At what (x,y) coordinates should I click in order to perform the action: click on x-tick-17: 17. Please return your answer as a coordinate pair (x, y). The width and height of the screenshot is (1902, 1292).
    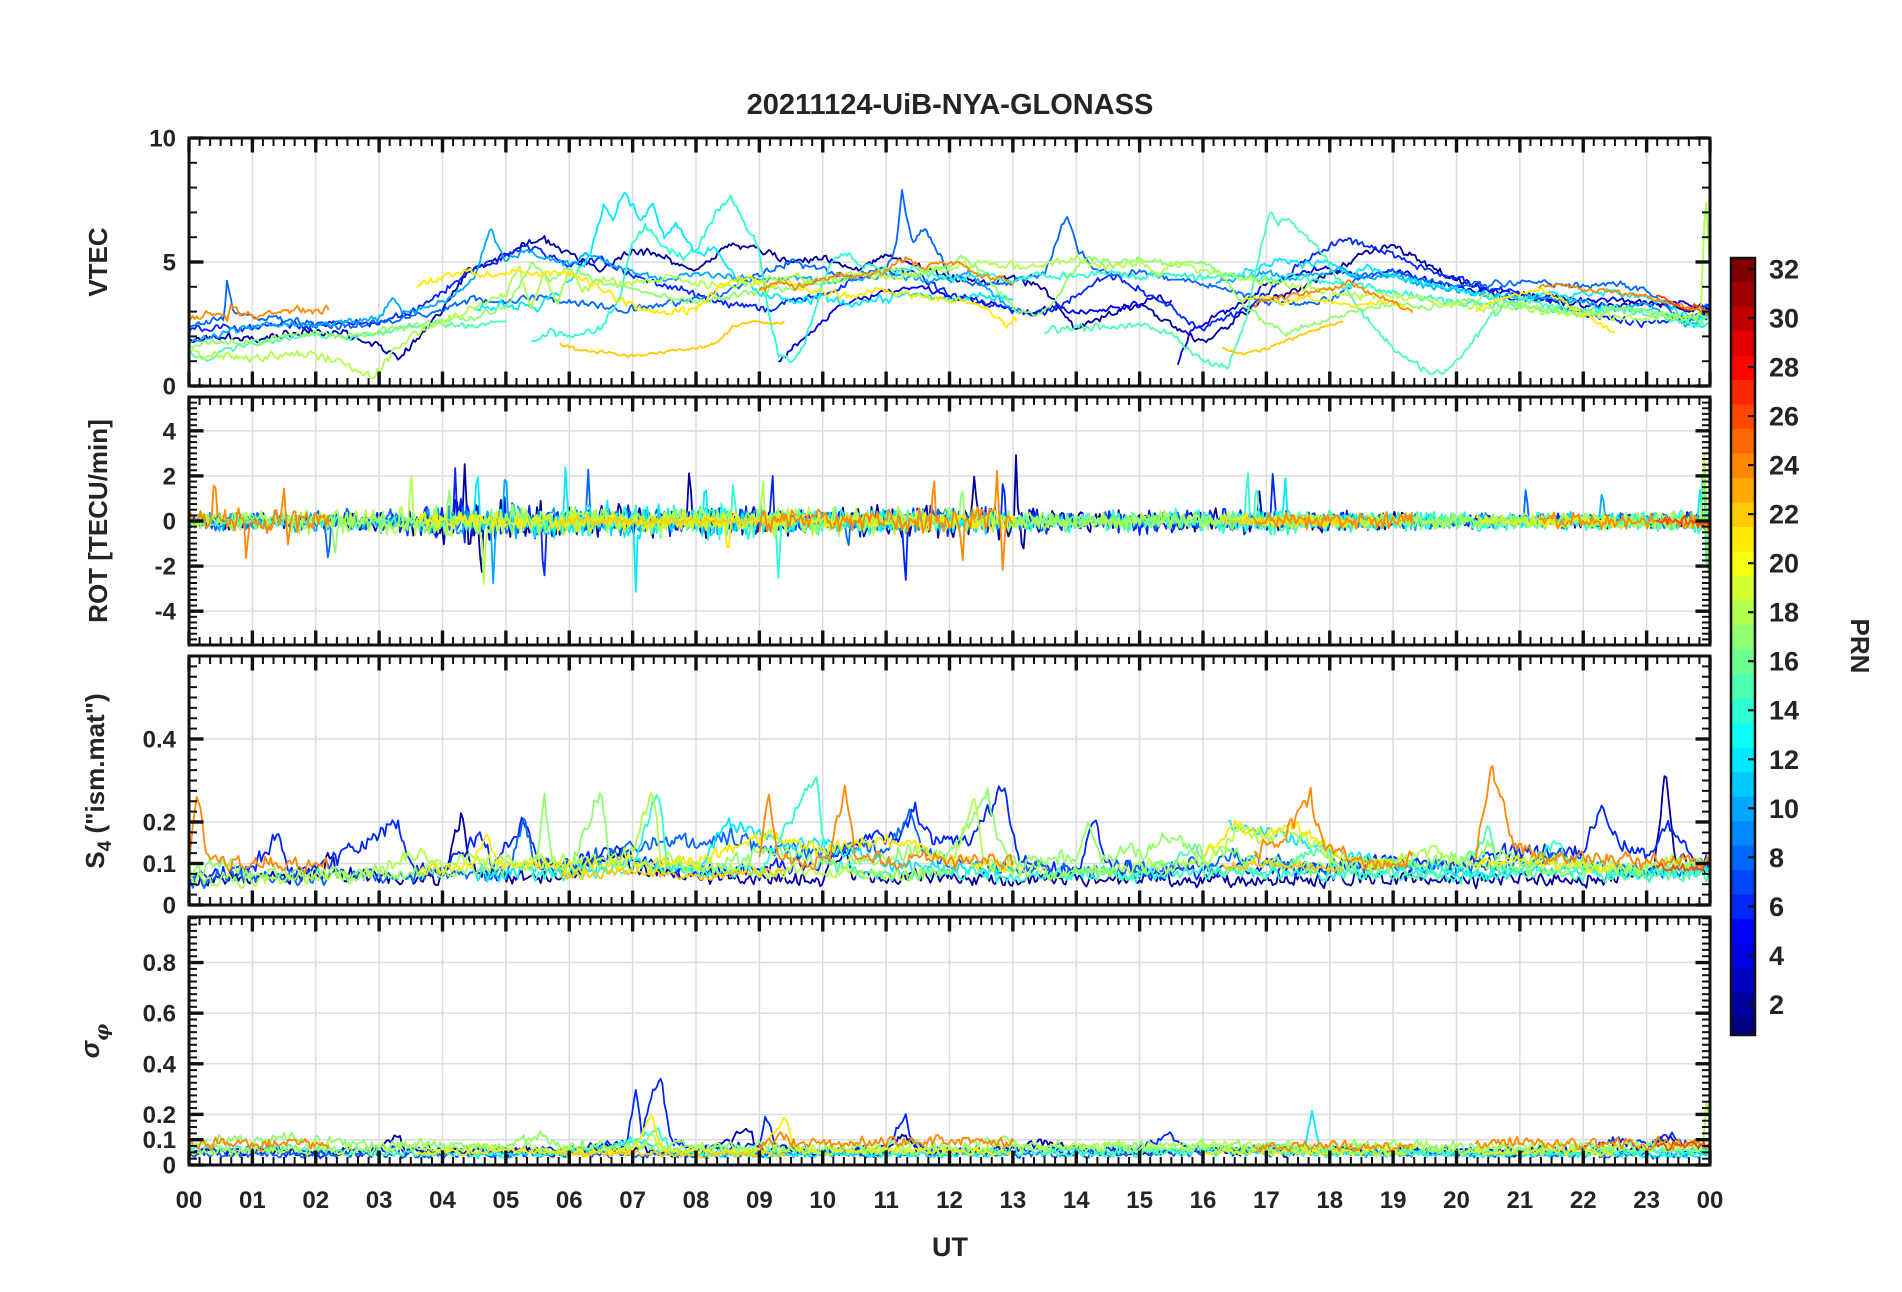
    Looking at the image, I should click on (1266, 1200).